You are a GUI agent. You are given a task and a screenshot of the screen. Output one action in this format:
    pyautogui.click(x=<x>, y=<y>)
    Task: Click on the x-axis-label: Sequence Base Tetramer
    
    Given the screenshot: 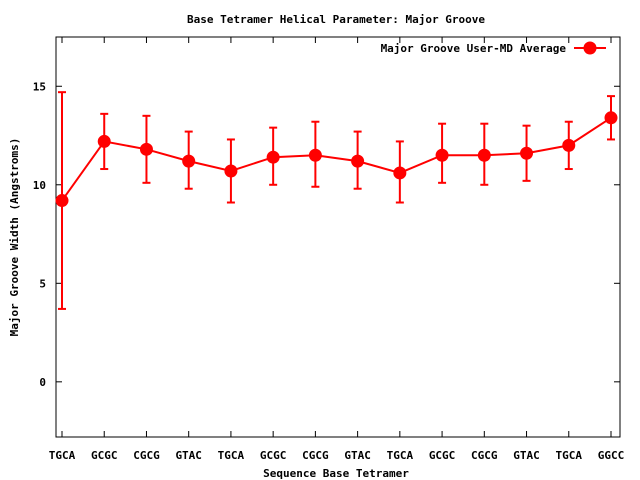 What is the action you would take?
    pyautogui.click(x=336, y=473)
    